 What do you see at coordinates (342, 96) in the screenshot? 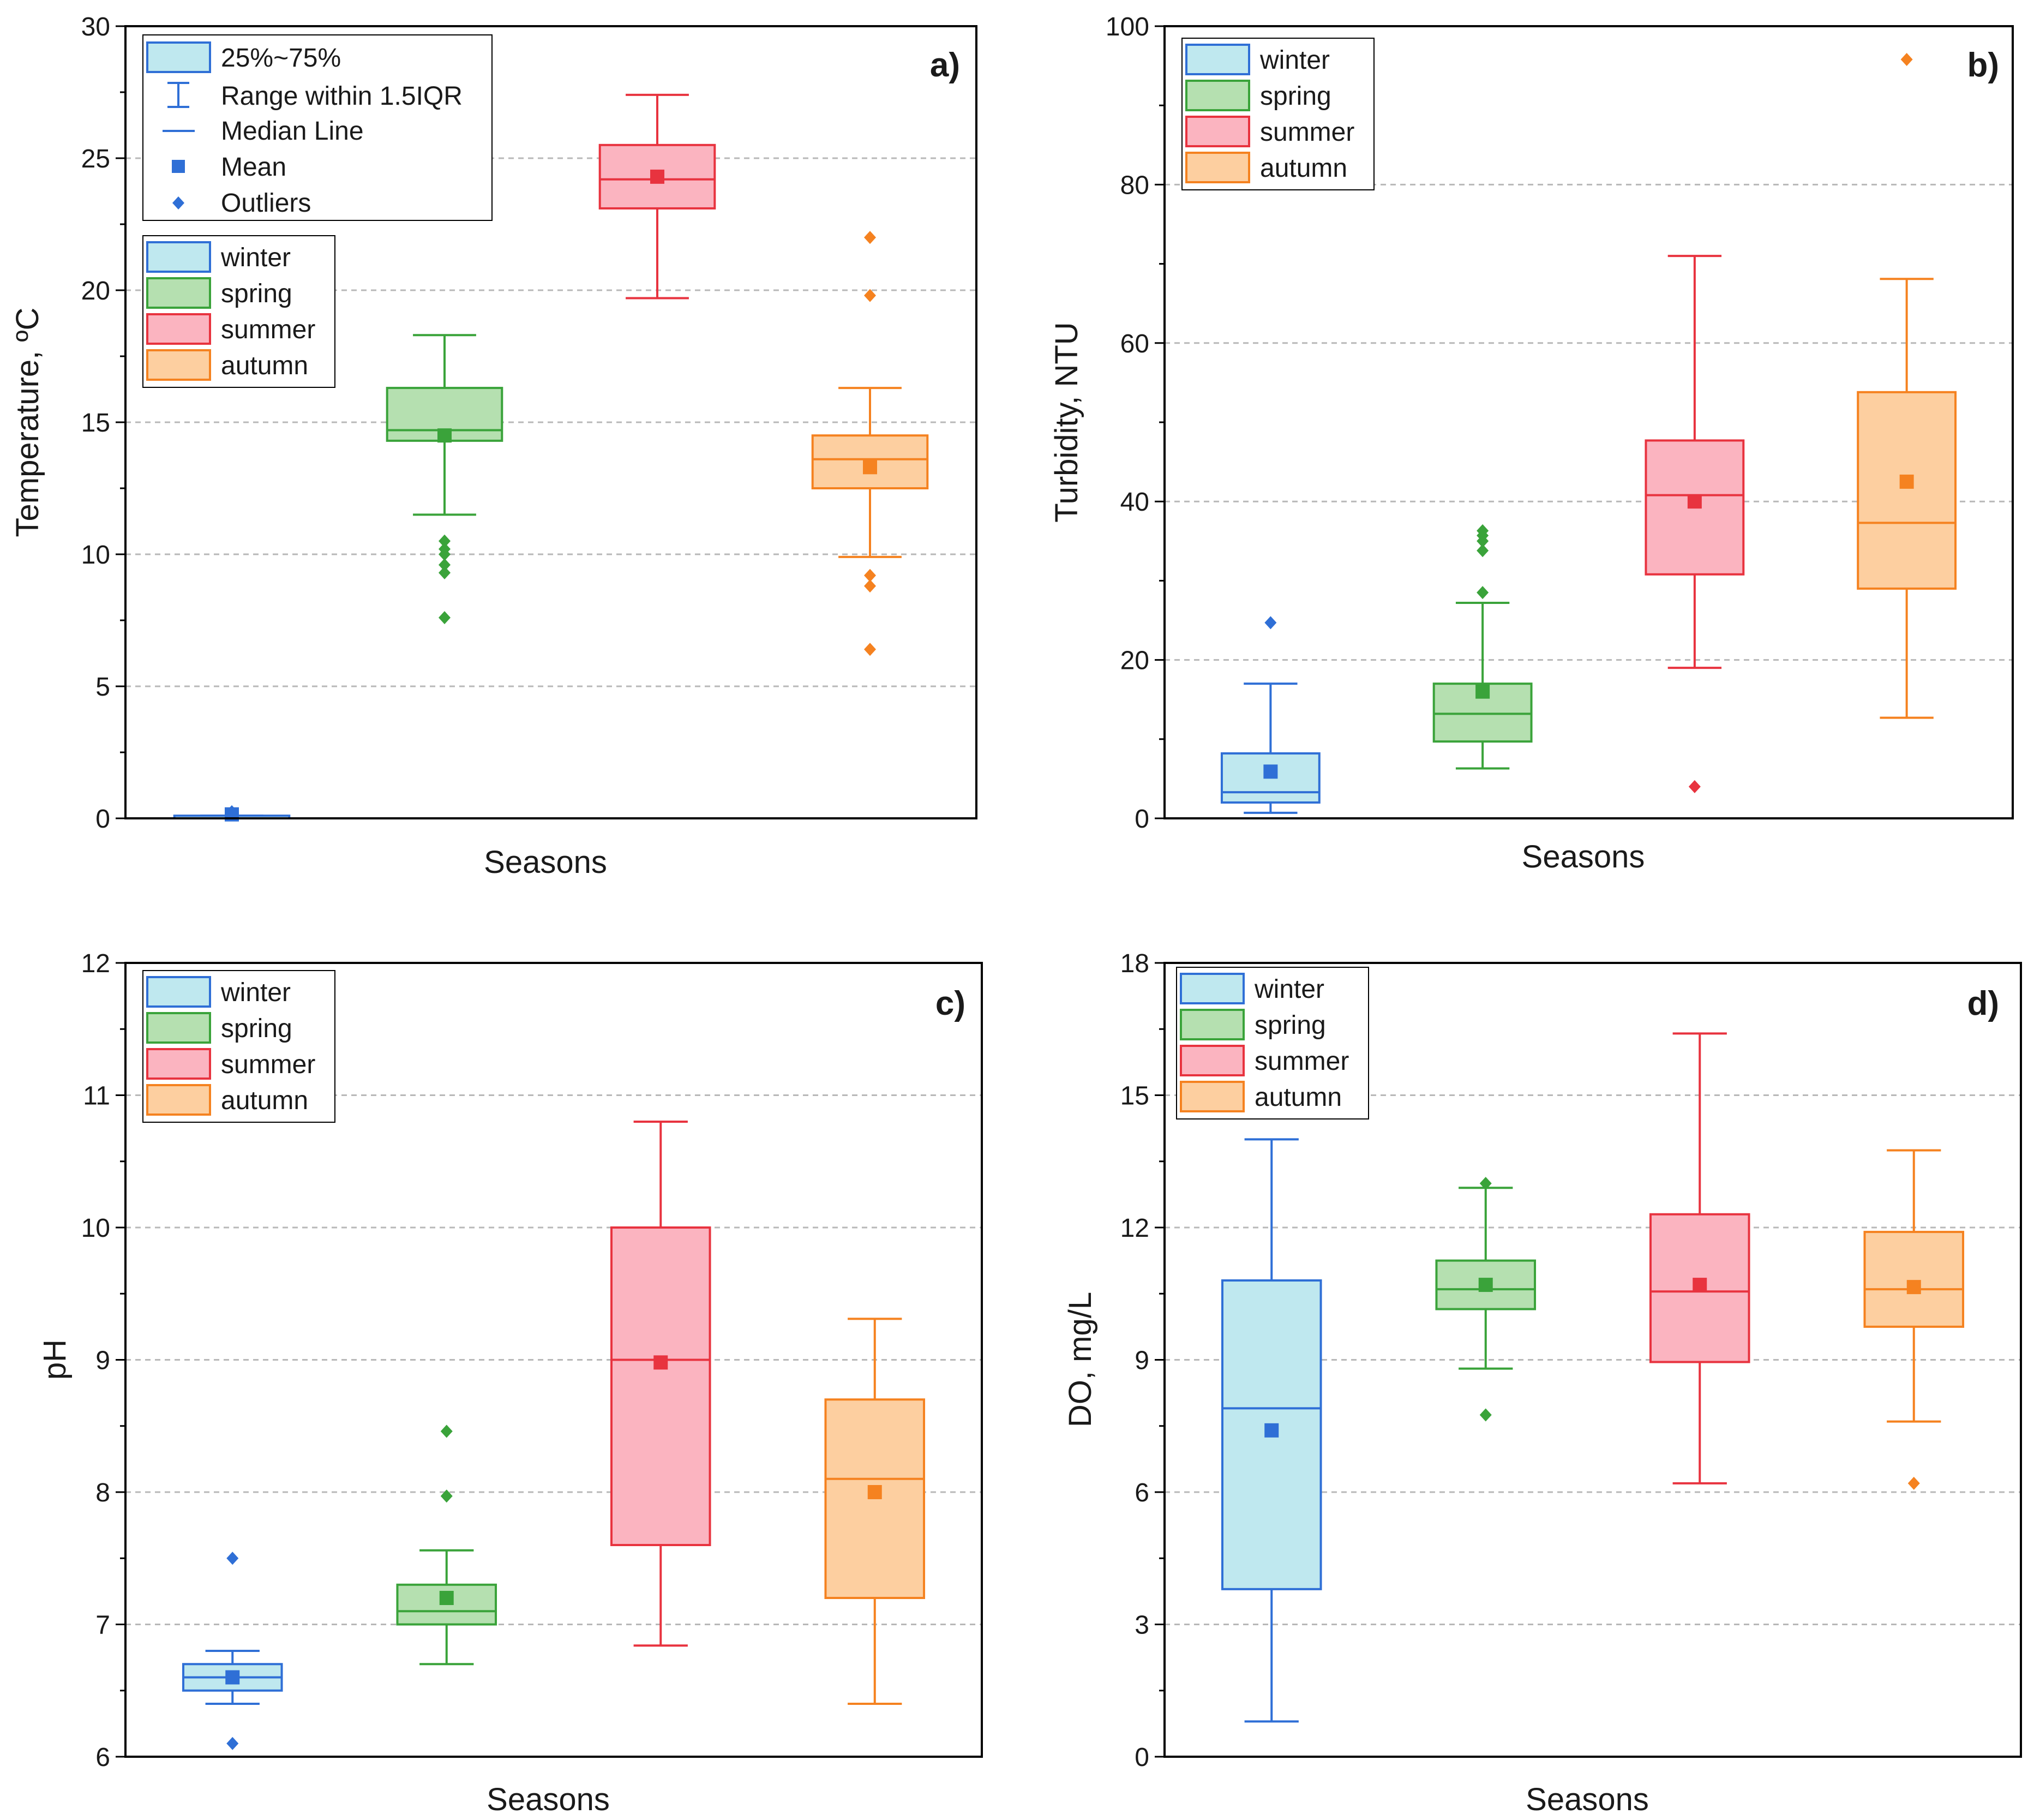
I see `legend-whisker-label: Range within 1.5IQR` at bounding box center [342, 96].